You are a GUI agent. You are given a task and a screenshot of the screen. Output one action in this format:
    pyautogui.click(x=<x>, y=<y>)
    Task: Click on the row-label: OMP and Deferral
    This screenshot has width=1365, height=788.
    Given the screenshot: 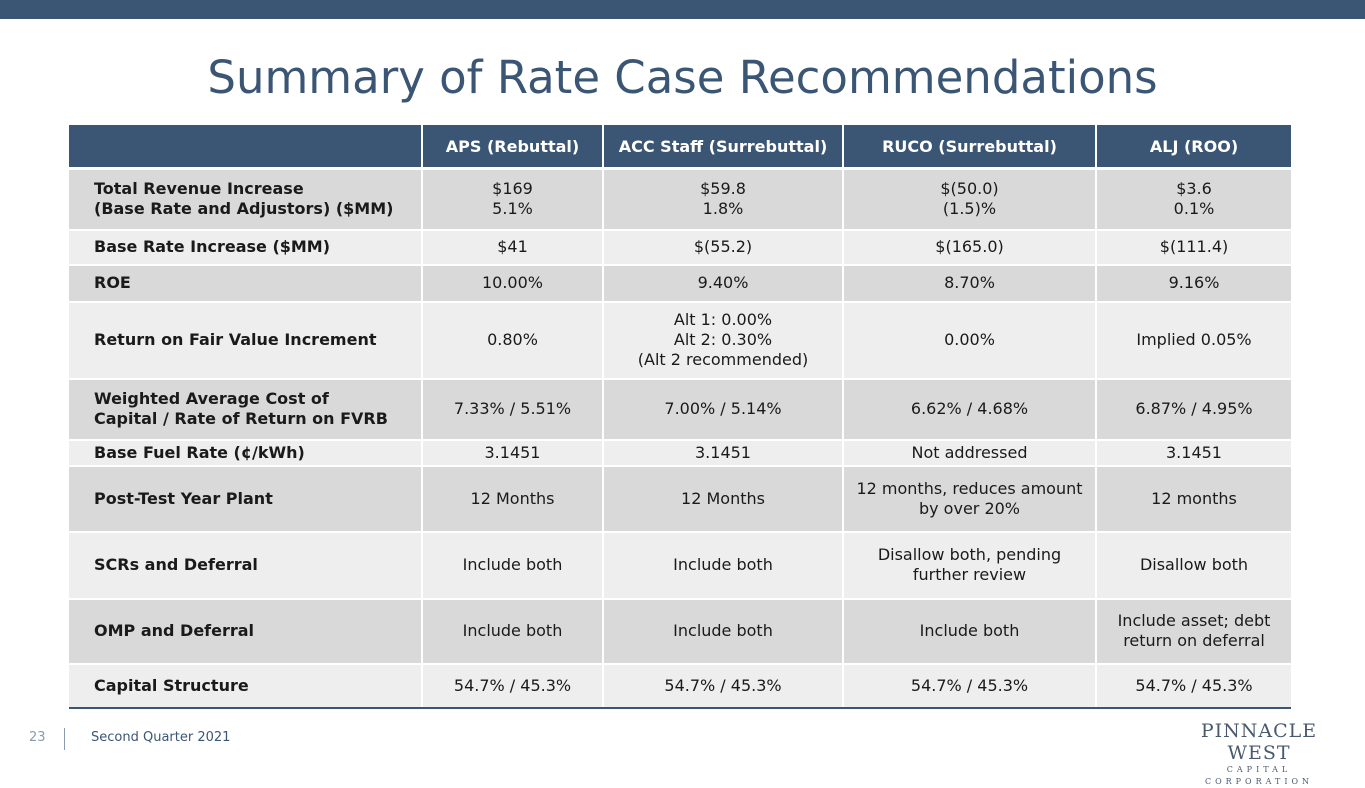 What is the action you would take?
    pyautogui.click(x=245, y=630)
    